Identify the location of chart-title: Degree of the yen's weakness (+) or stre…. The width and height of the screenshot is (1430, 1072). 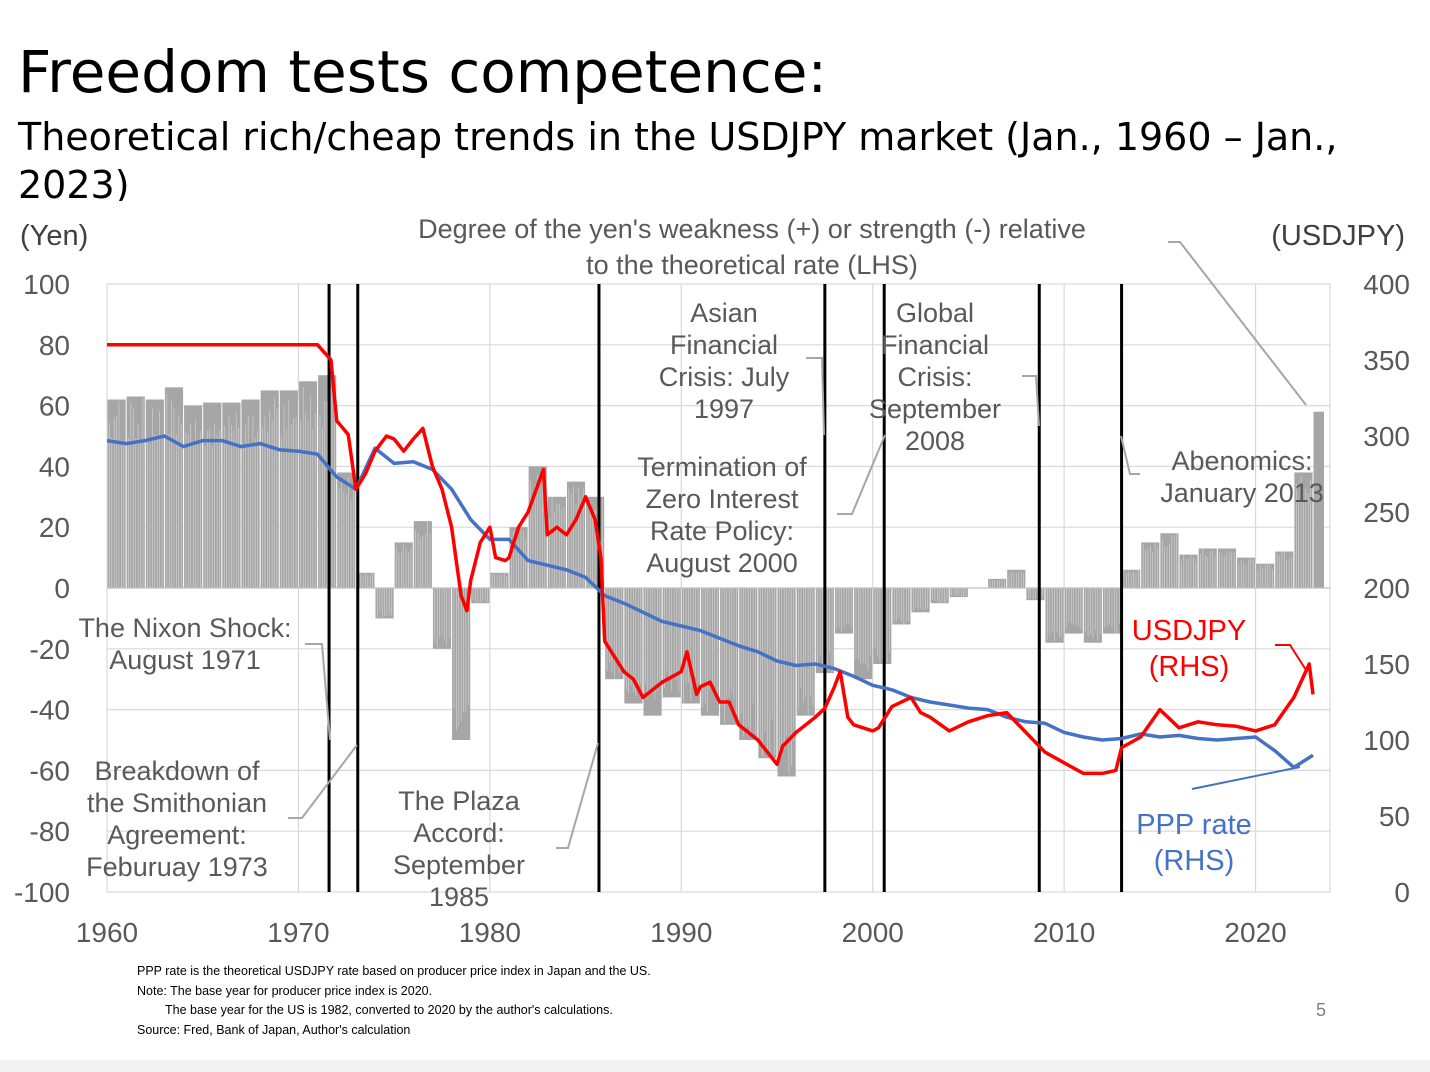
(752, 247).